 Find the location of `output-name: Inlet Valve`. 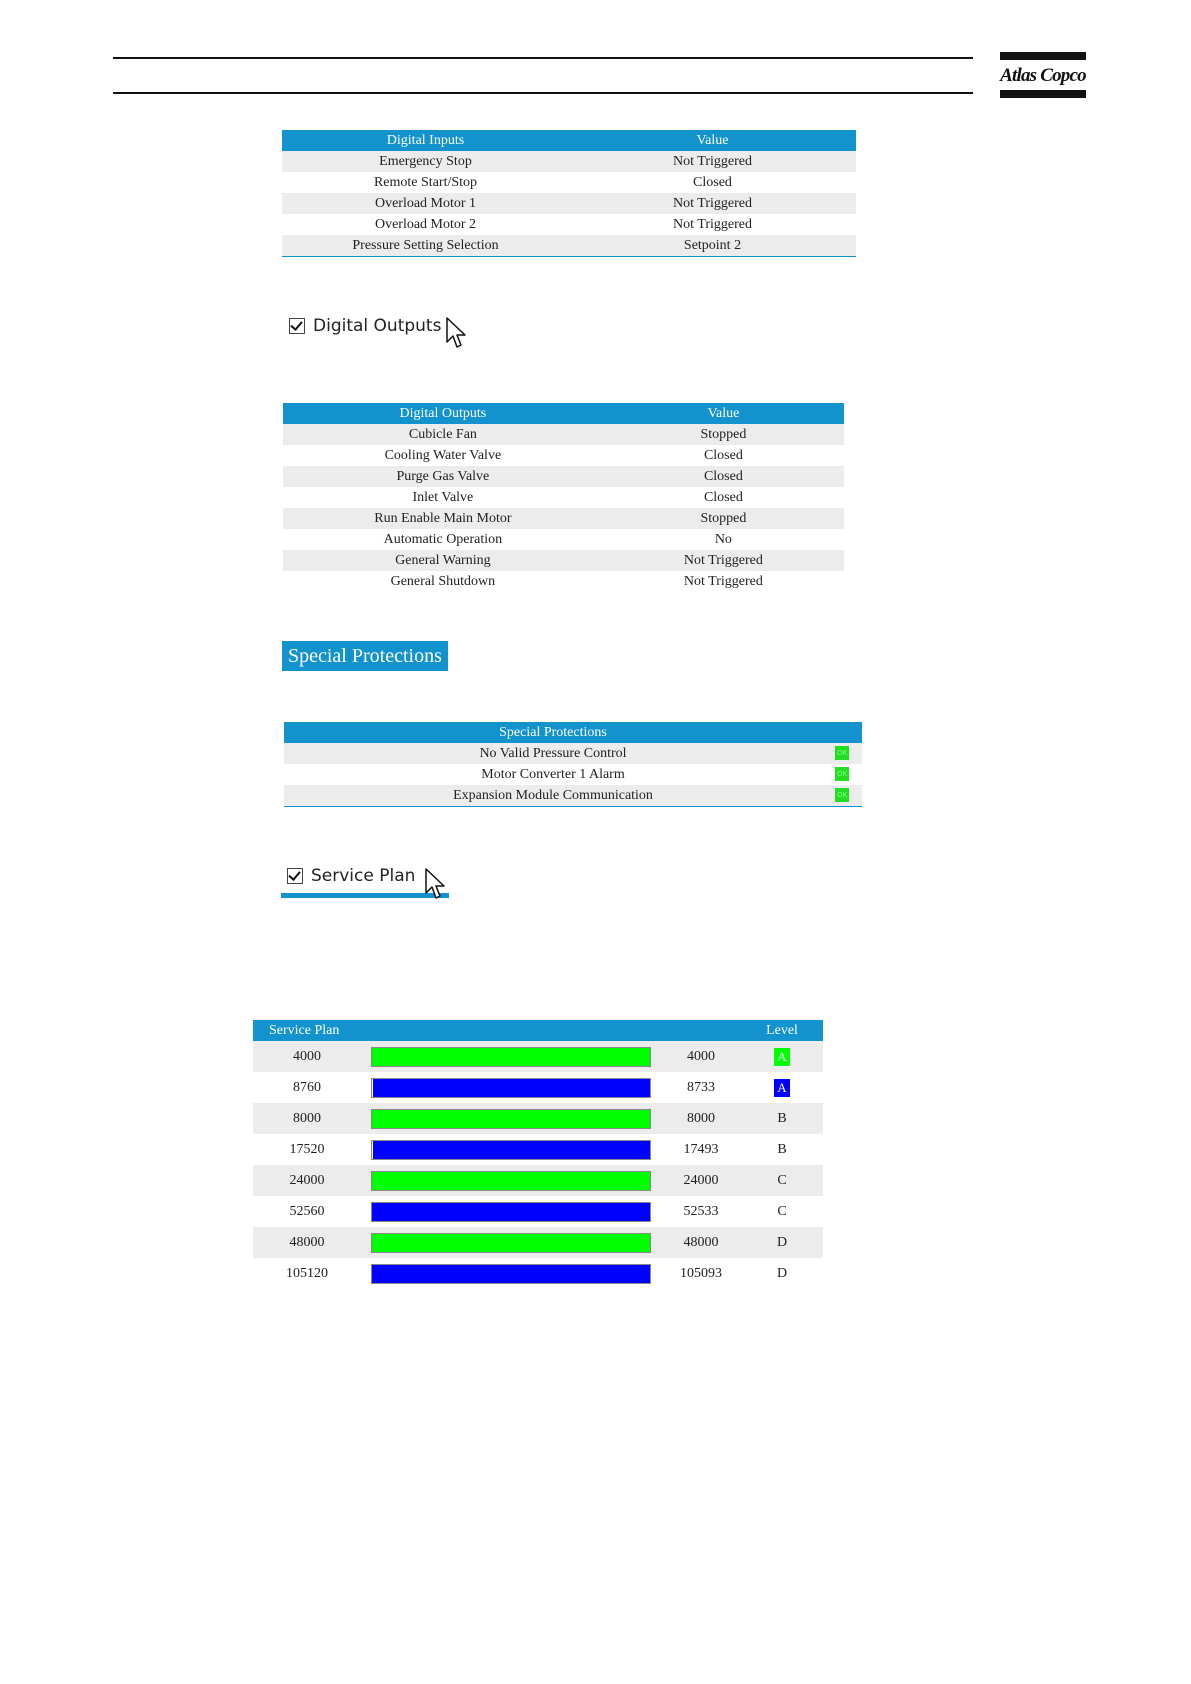

output-name: Inlet Valve is located at coordinates (443, 497).